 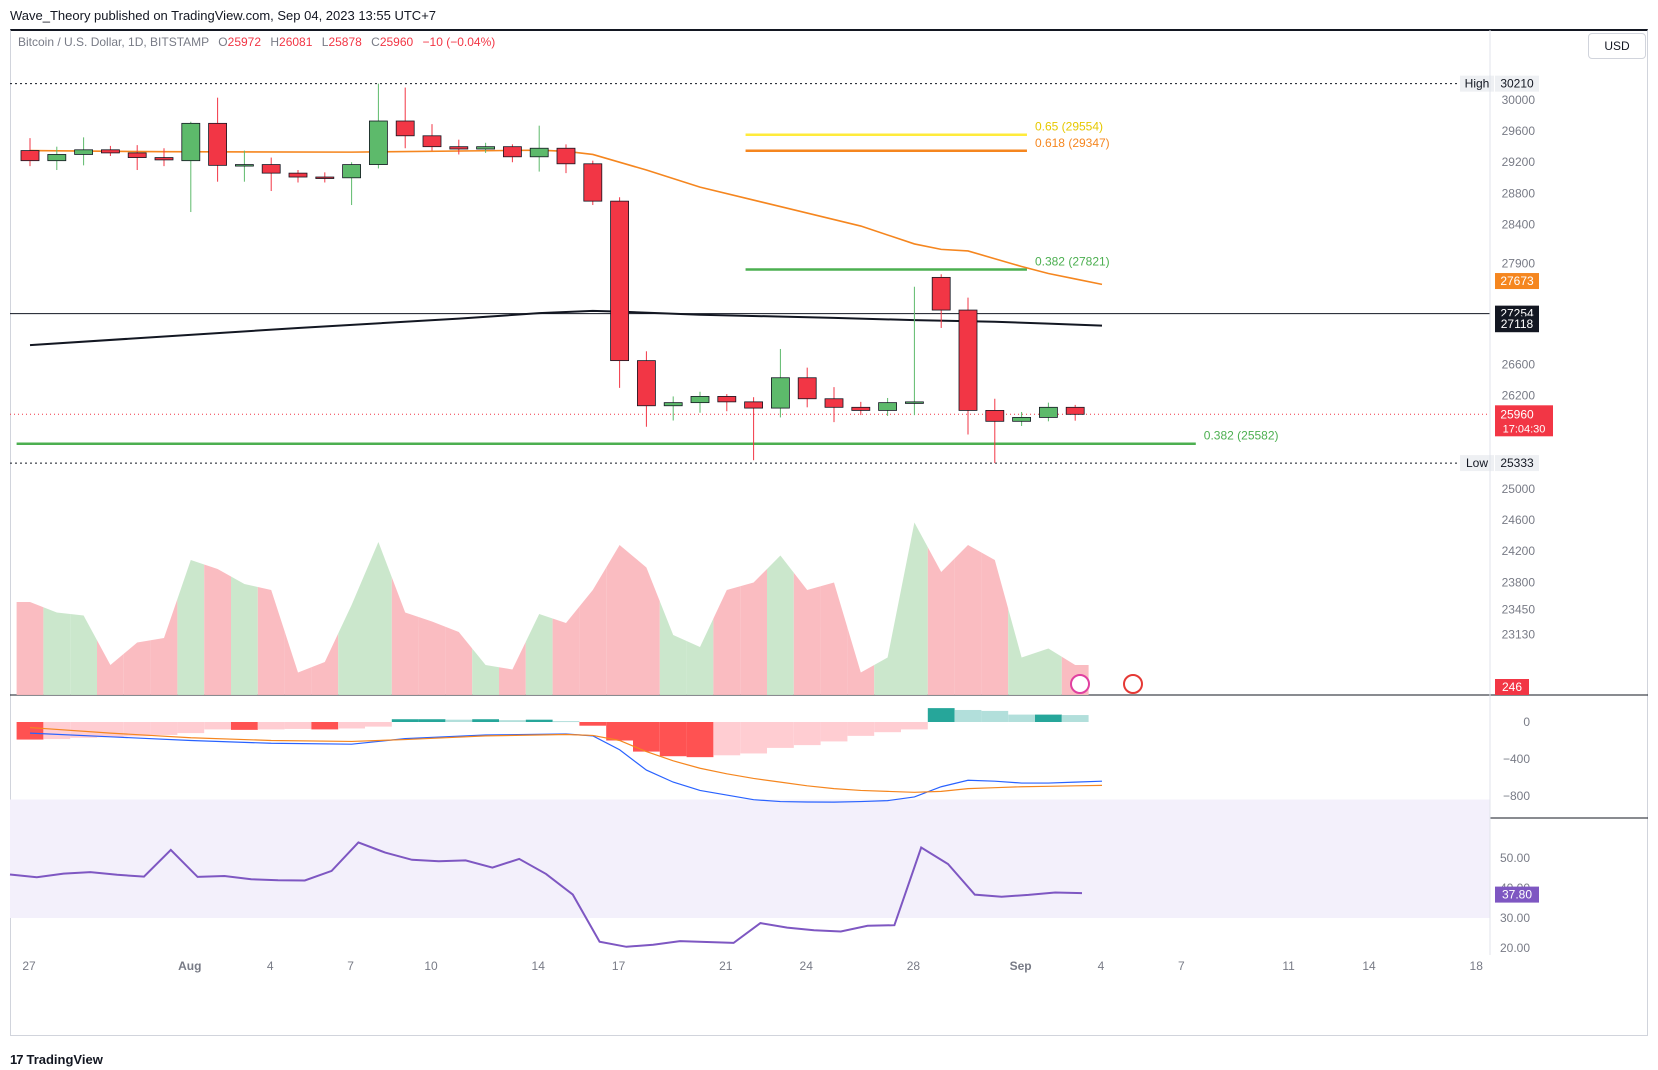 I want to click on x-tick-label: 24, so click(x=807, y=966).